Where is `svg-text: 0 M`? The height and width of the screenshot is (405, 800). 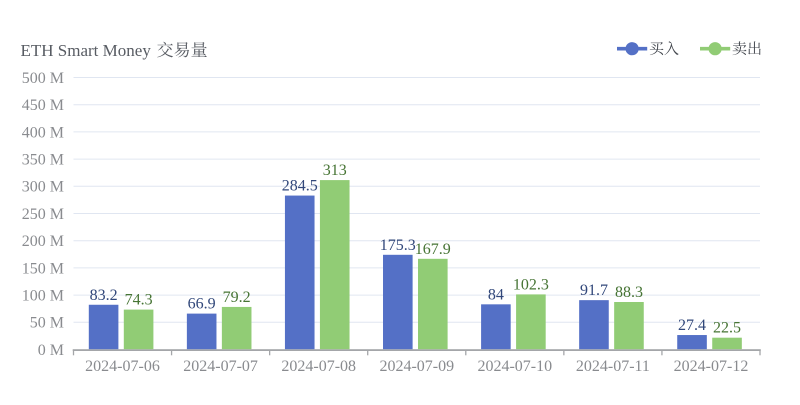 svg-text: 0 M is located at coordinates (51, 350).